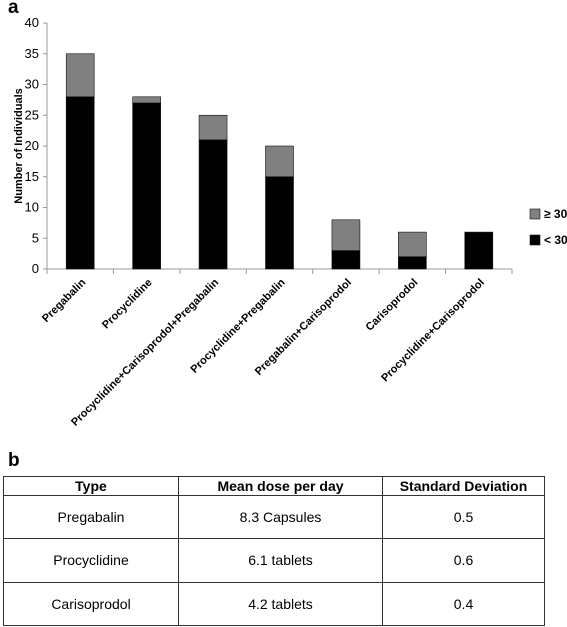 This screenshot has width=567, height=627. Describe the element at coordinates (555, 240) in the screenshot. I see `legend-label: < 30` at that location.